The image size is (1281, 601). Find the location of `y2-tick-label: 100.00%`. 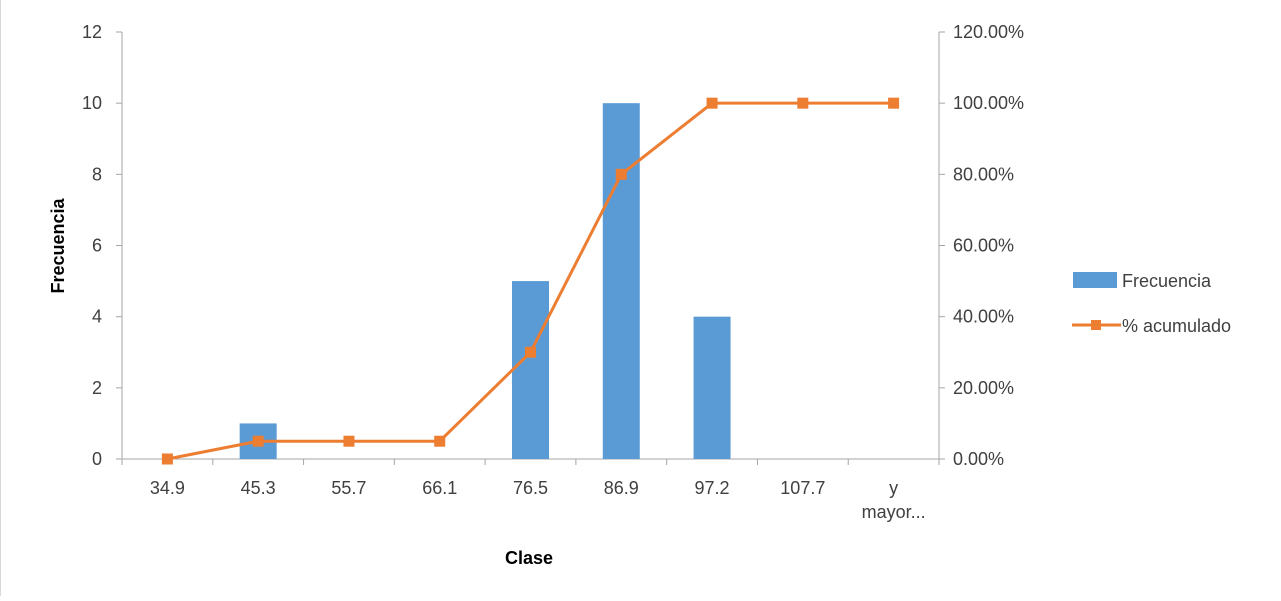

y2-tick-label: 100.00% is located at coordinates (988, 103).